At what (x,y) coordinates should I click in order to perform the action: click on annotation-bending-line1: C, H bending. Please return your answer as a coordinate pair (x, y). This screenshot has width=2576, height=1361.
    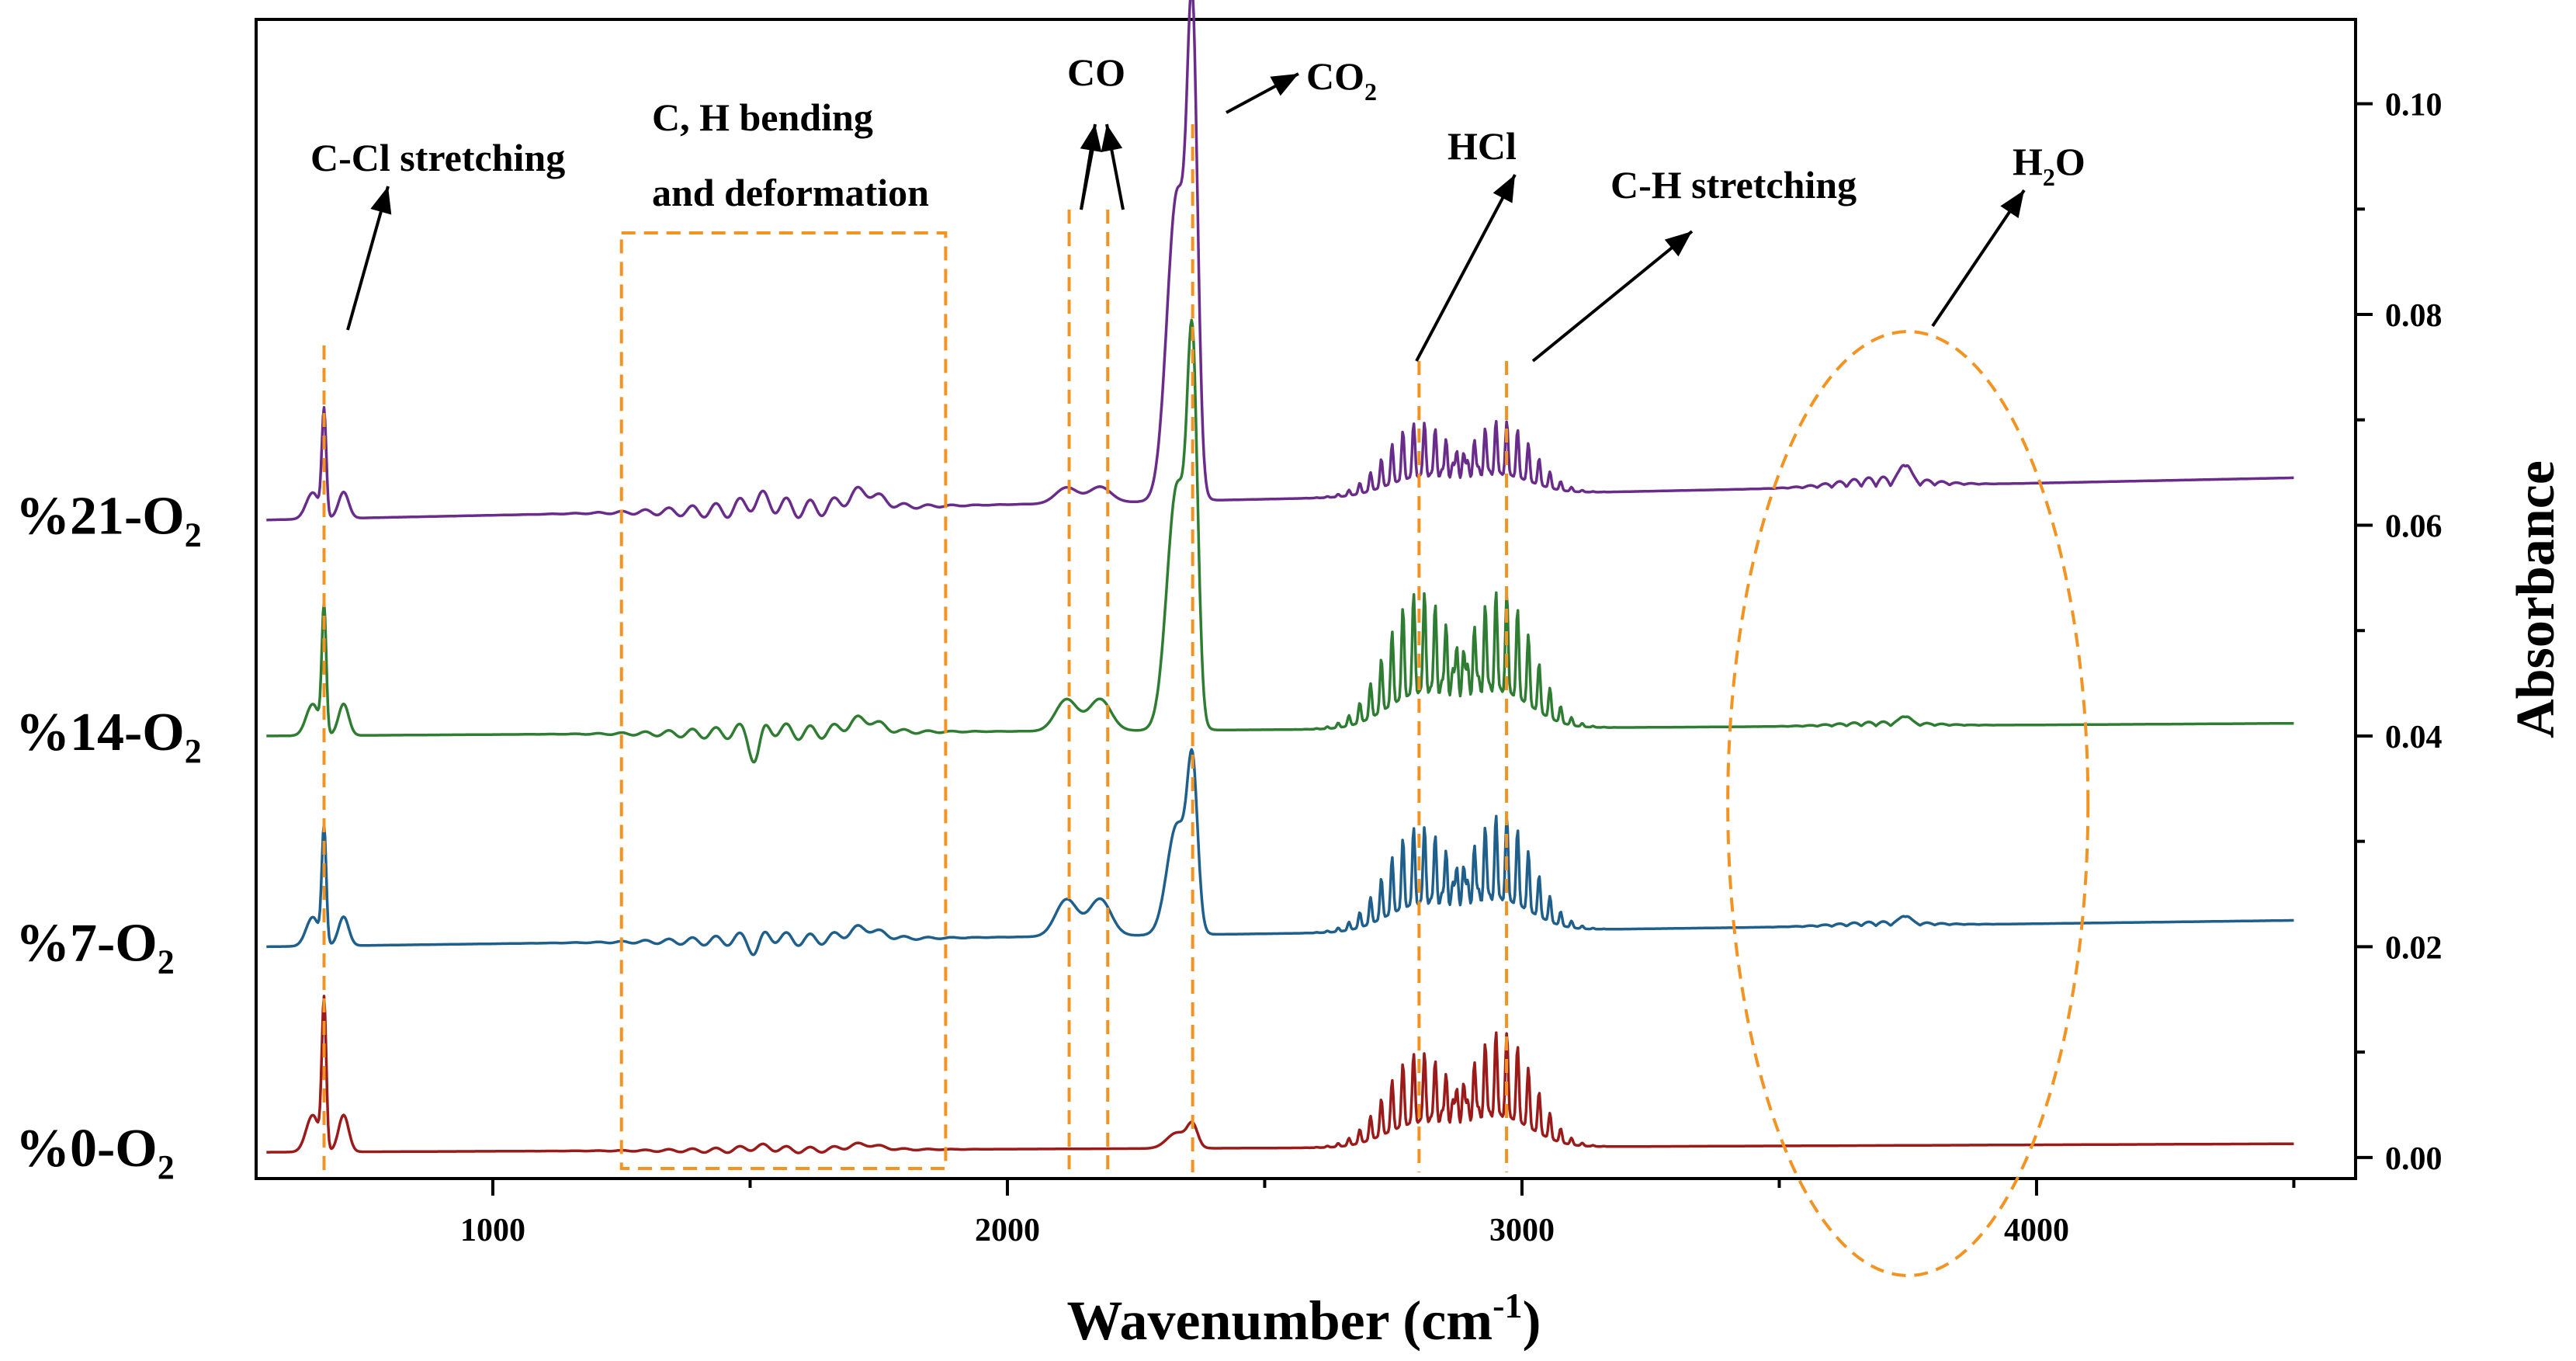
    Looking at the image, I should click on (762, 117).